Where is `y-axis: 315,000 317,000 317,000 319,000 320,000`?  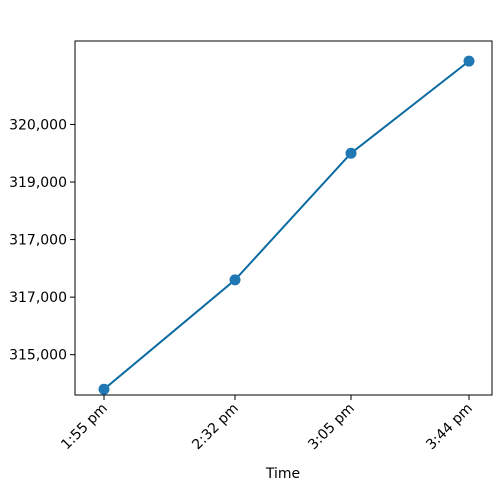
y-axis: 315,000 317,000 317,000 319,000 320,000 is located at coordinates (42, 240).